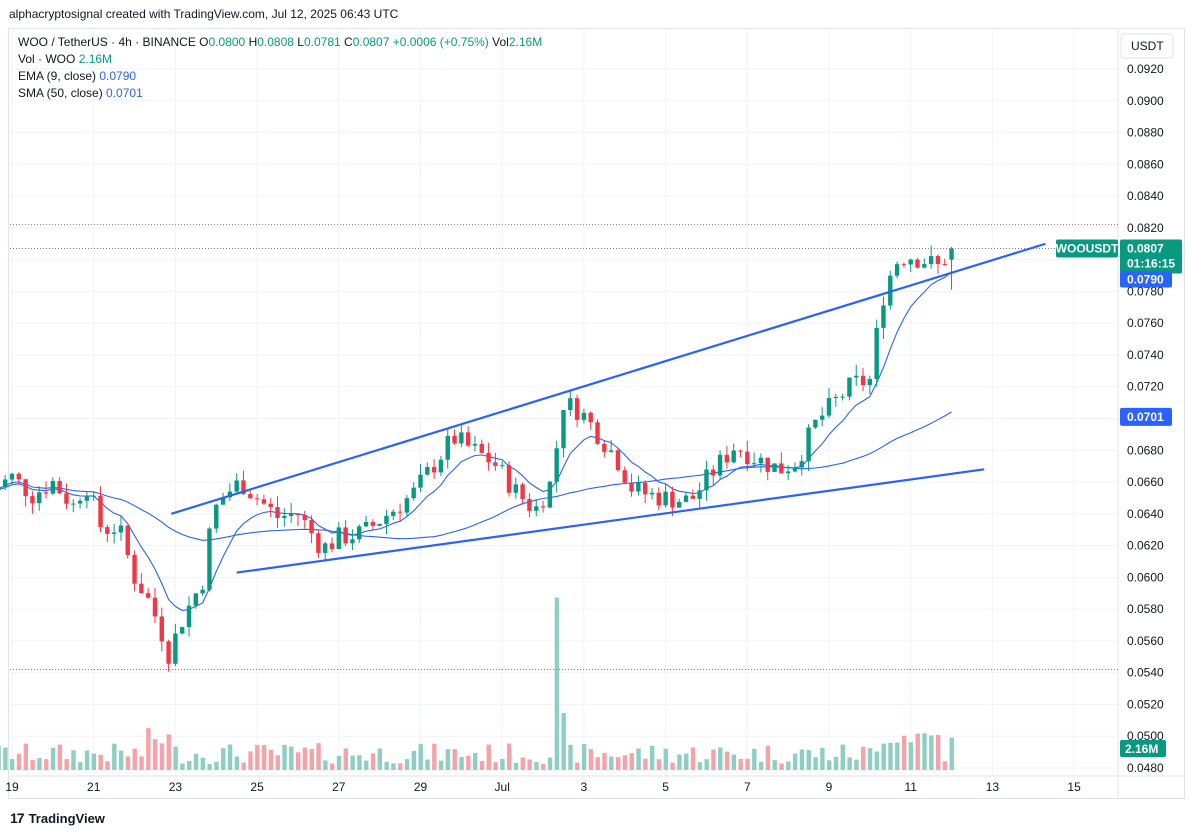 This screenshot has height=836, width=1195. I want to click on price-tick-label: 0.0580, so click(1145, 609).